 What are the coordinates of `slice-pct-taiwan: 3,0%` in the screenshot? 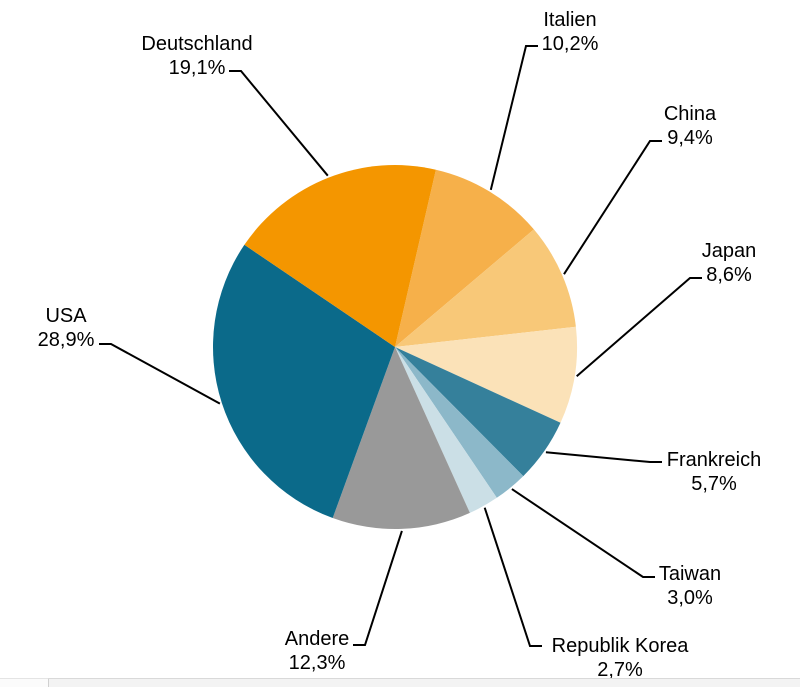 It's located at (690, 598).